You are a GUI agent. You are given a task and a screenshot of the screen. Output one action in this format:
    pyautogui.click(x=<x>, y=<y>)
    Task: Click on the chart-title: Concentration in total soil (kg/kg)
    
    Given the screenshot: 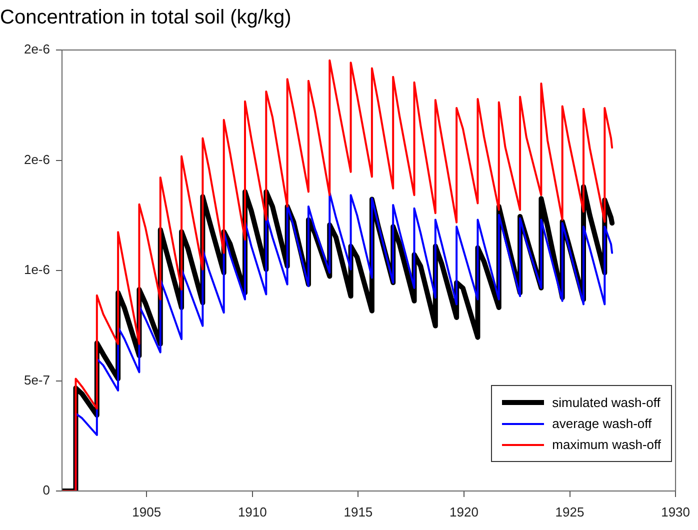 What is the action you would take?
    pyautogui.click(x=146, y=17)
    